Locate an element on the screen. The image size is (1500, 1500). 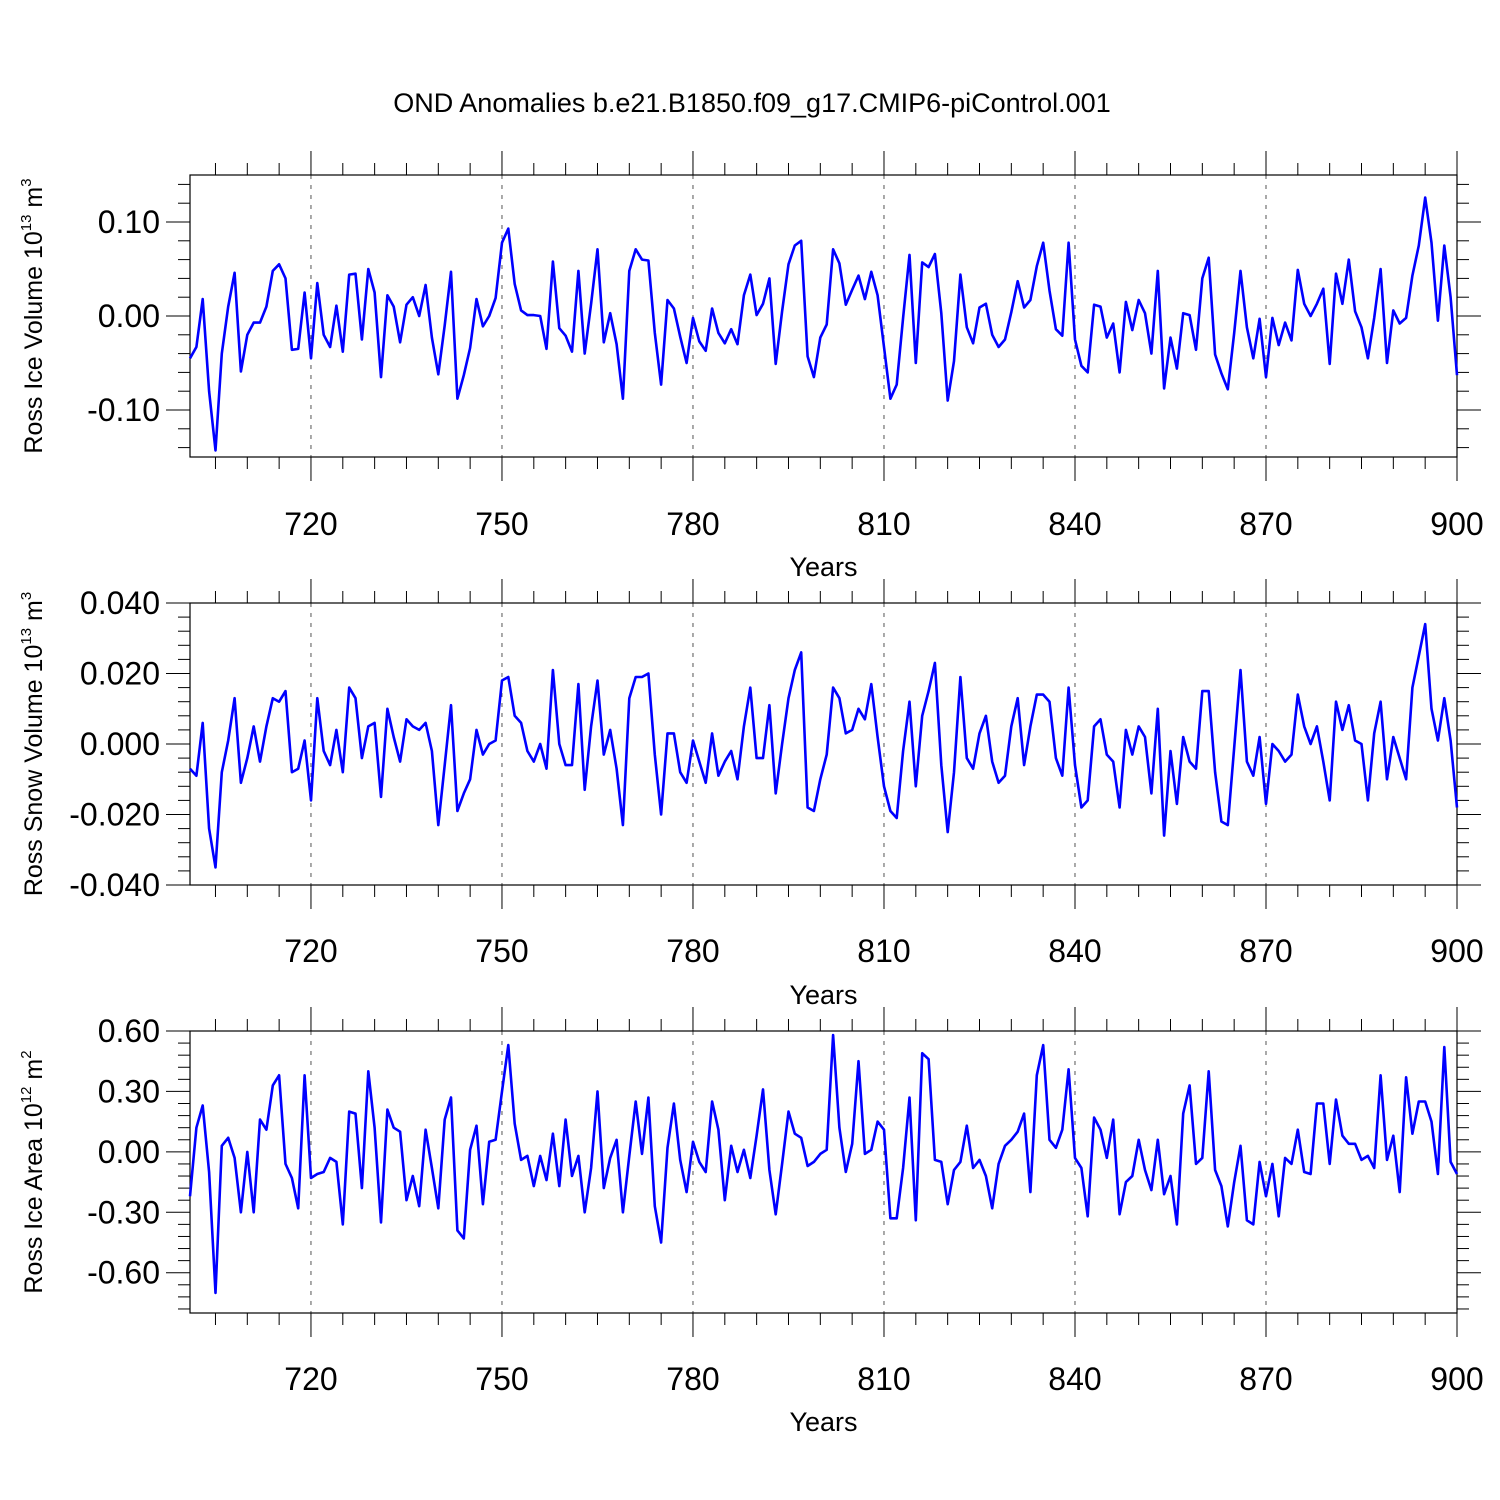
y-tick-label: 0.000 is located at coordinates (120, 744).